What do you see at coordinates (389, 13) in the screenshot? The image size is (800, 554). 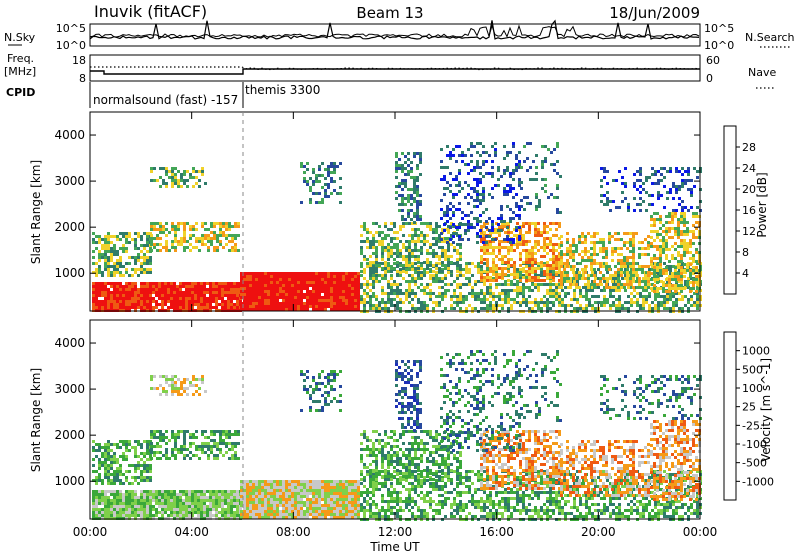 I see `beam-title: Beam 13` at bounding box center [389, 13].